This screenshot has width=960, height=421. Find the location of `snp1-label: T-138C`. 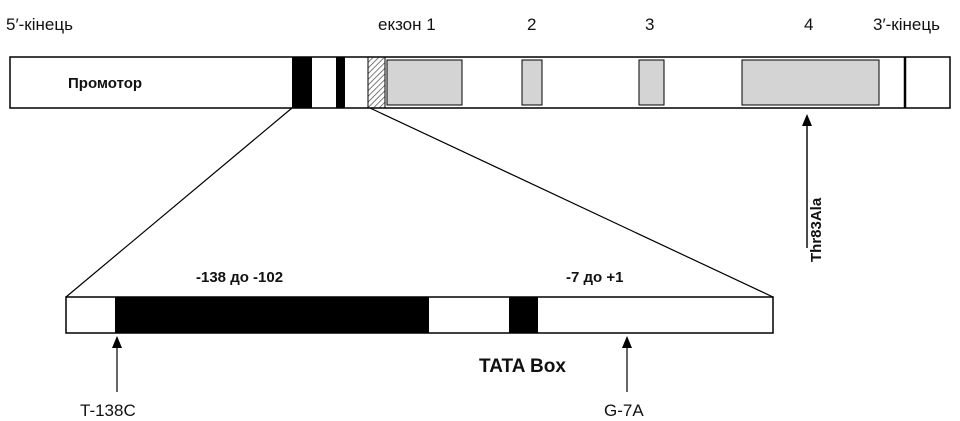

snp1-label: T-138C is located at coordinates (108, 410).